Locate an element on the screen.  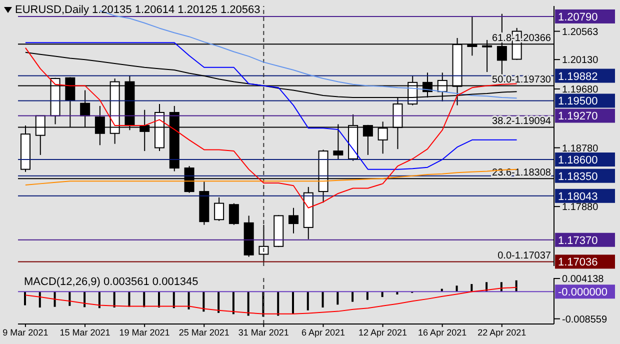
chart-title: MACD(12,26,9) 0.003561 0.001345 is located at coordinates (111, 282).